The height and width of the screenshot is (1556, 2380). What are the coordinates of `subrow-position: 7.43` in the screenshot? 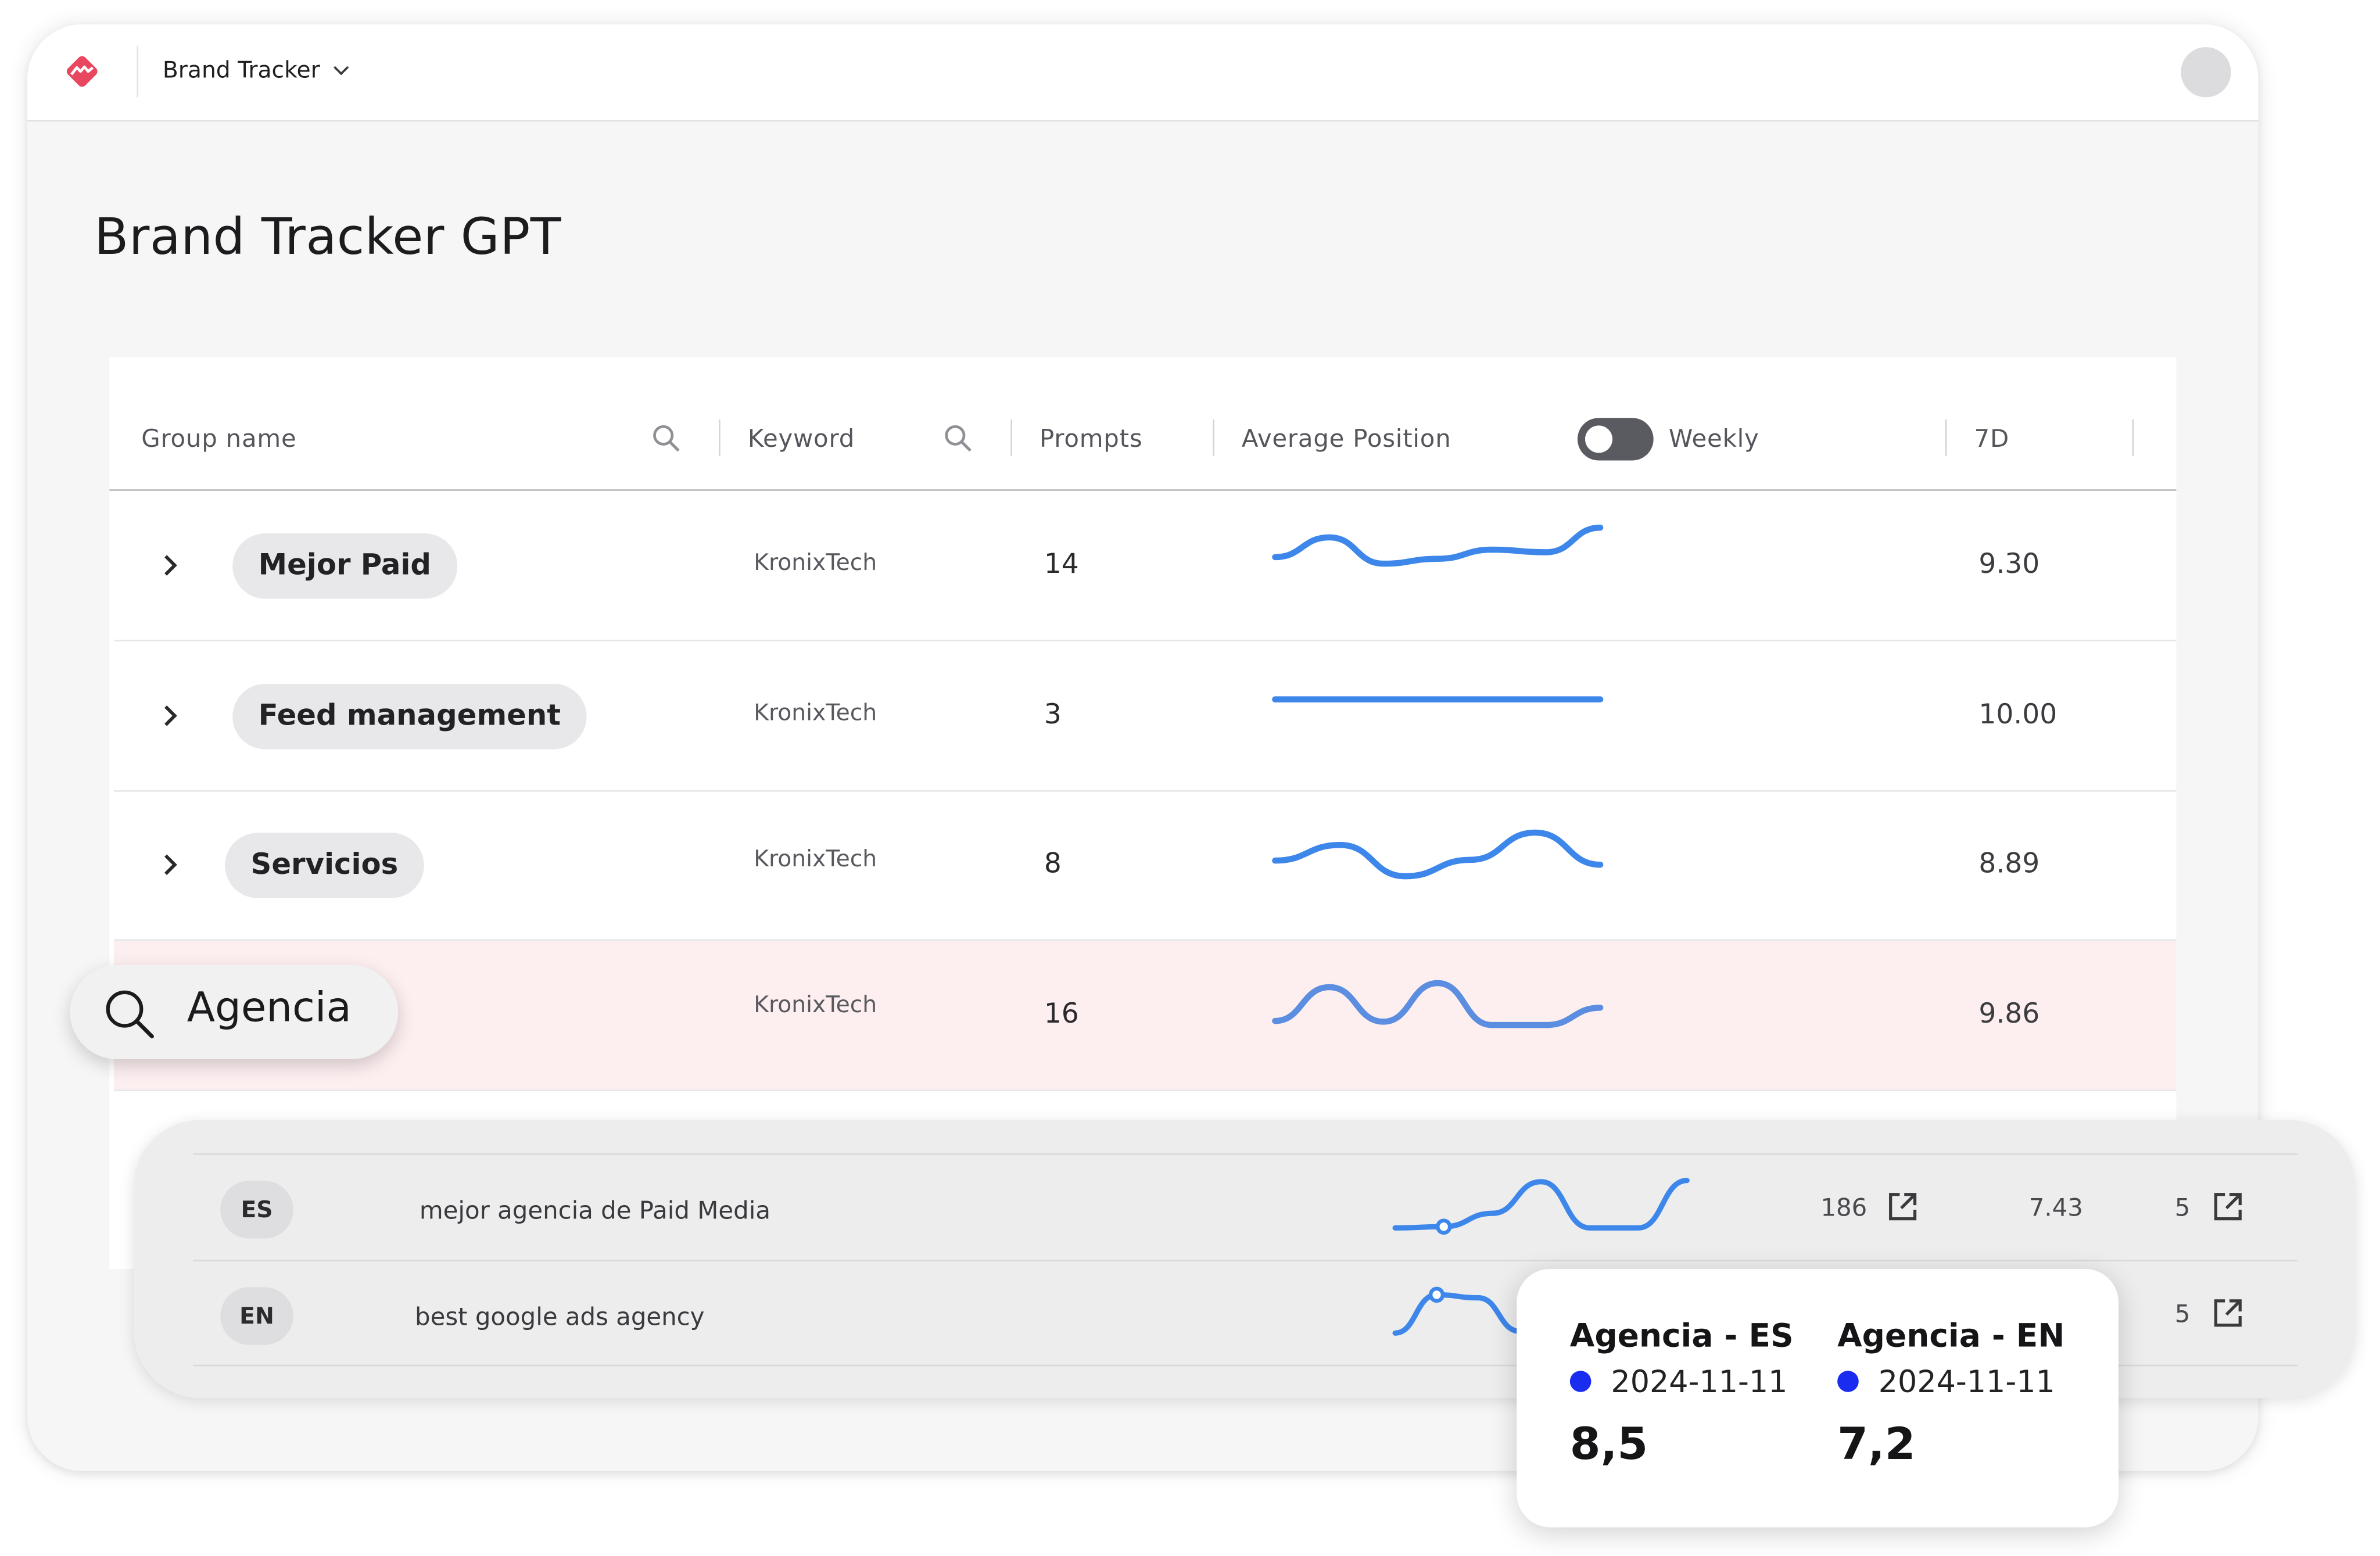 It's located at (2055, 1207).